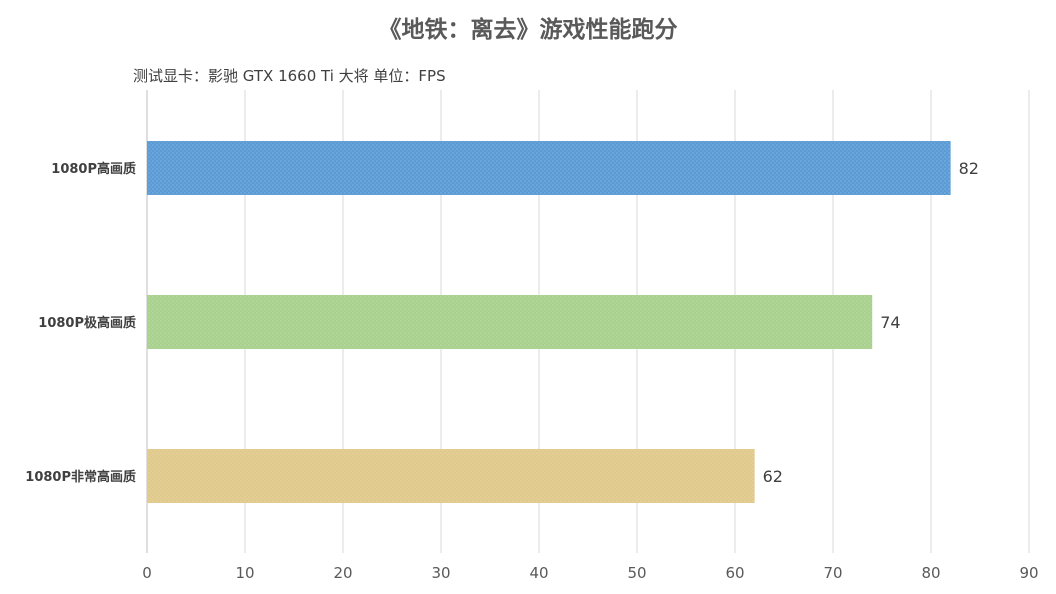 Image resolution: width=1056 pixels, height=594 pixels. I want to click on chart-title: 《地铁：离去》游戏性能跑分, so click(528, 30).